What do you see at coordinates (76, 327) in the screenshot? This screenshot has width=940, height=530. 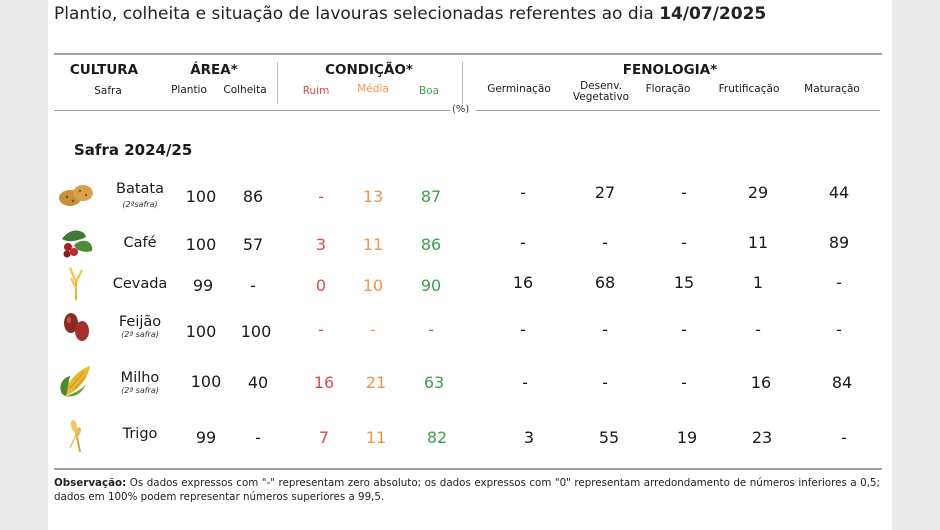 I see `bean-icon` at bounding box center [76, 327].